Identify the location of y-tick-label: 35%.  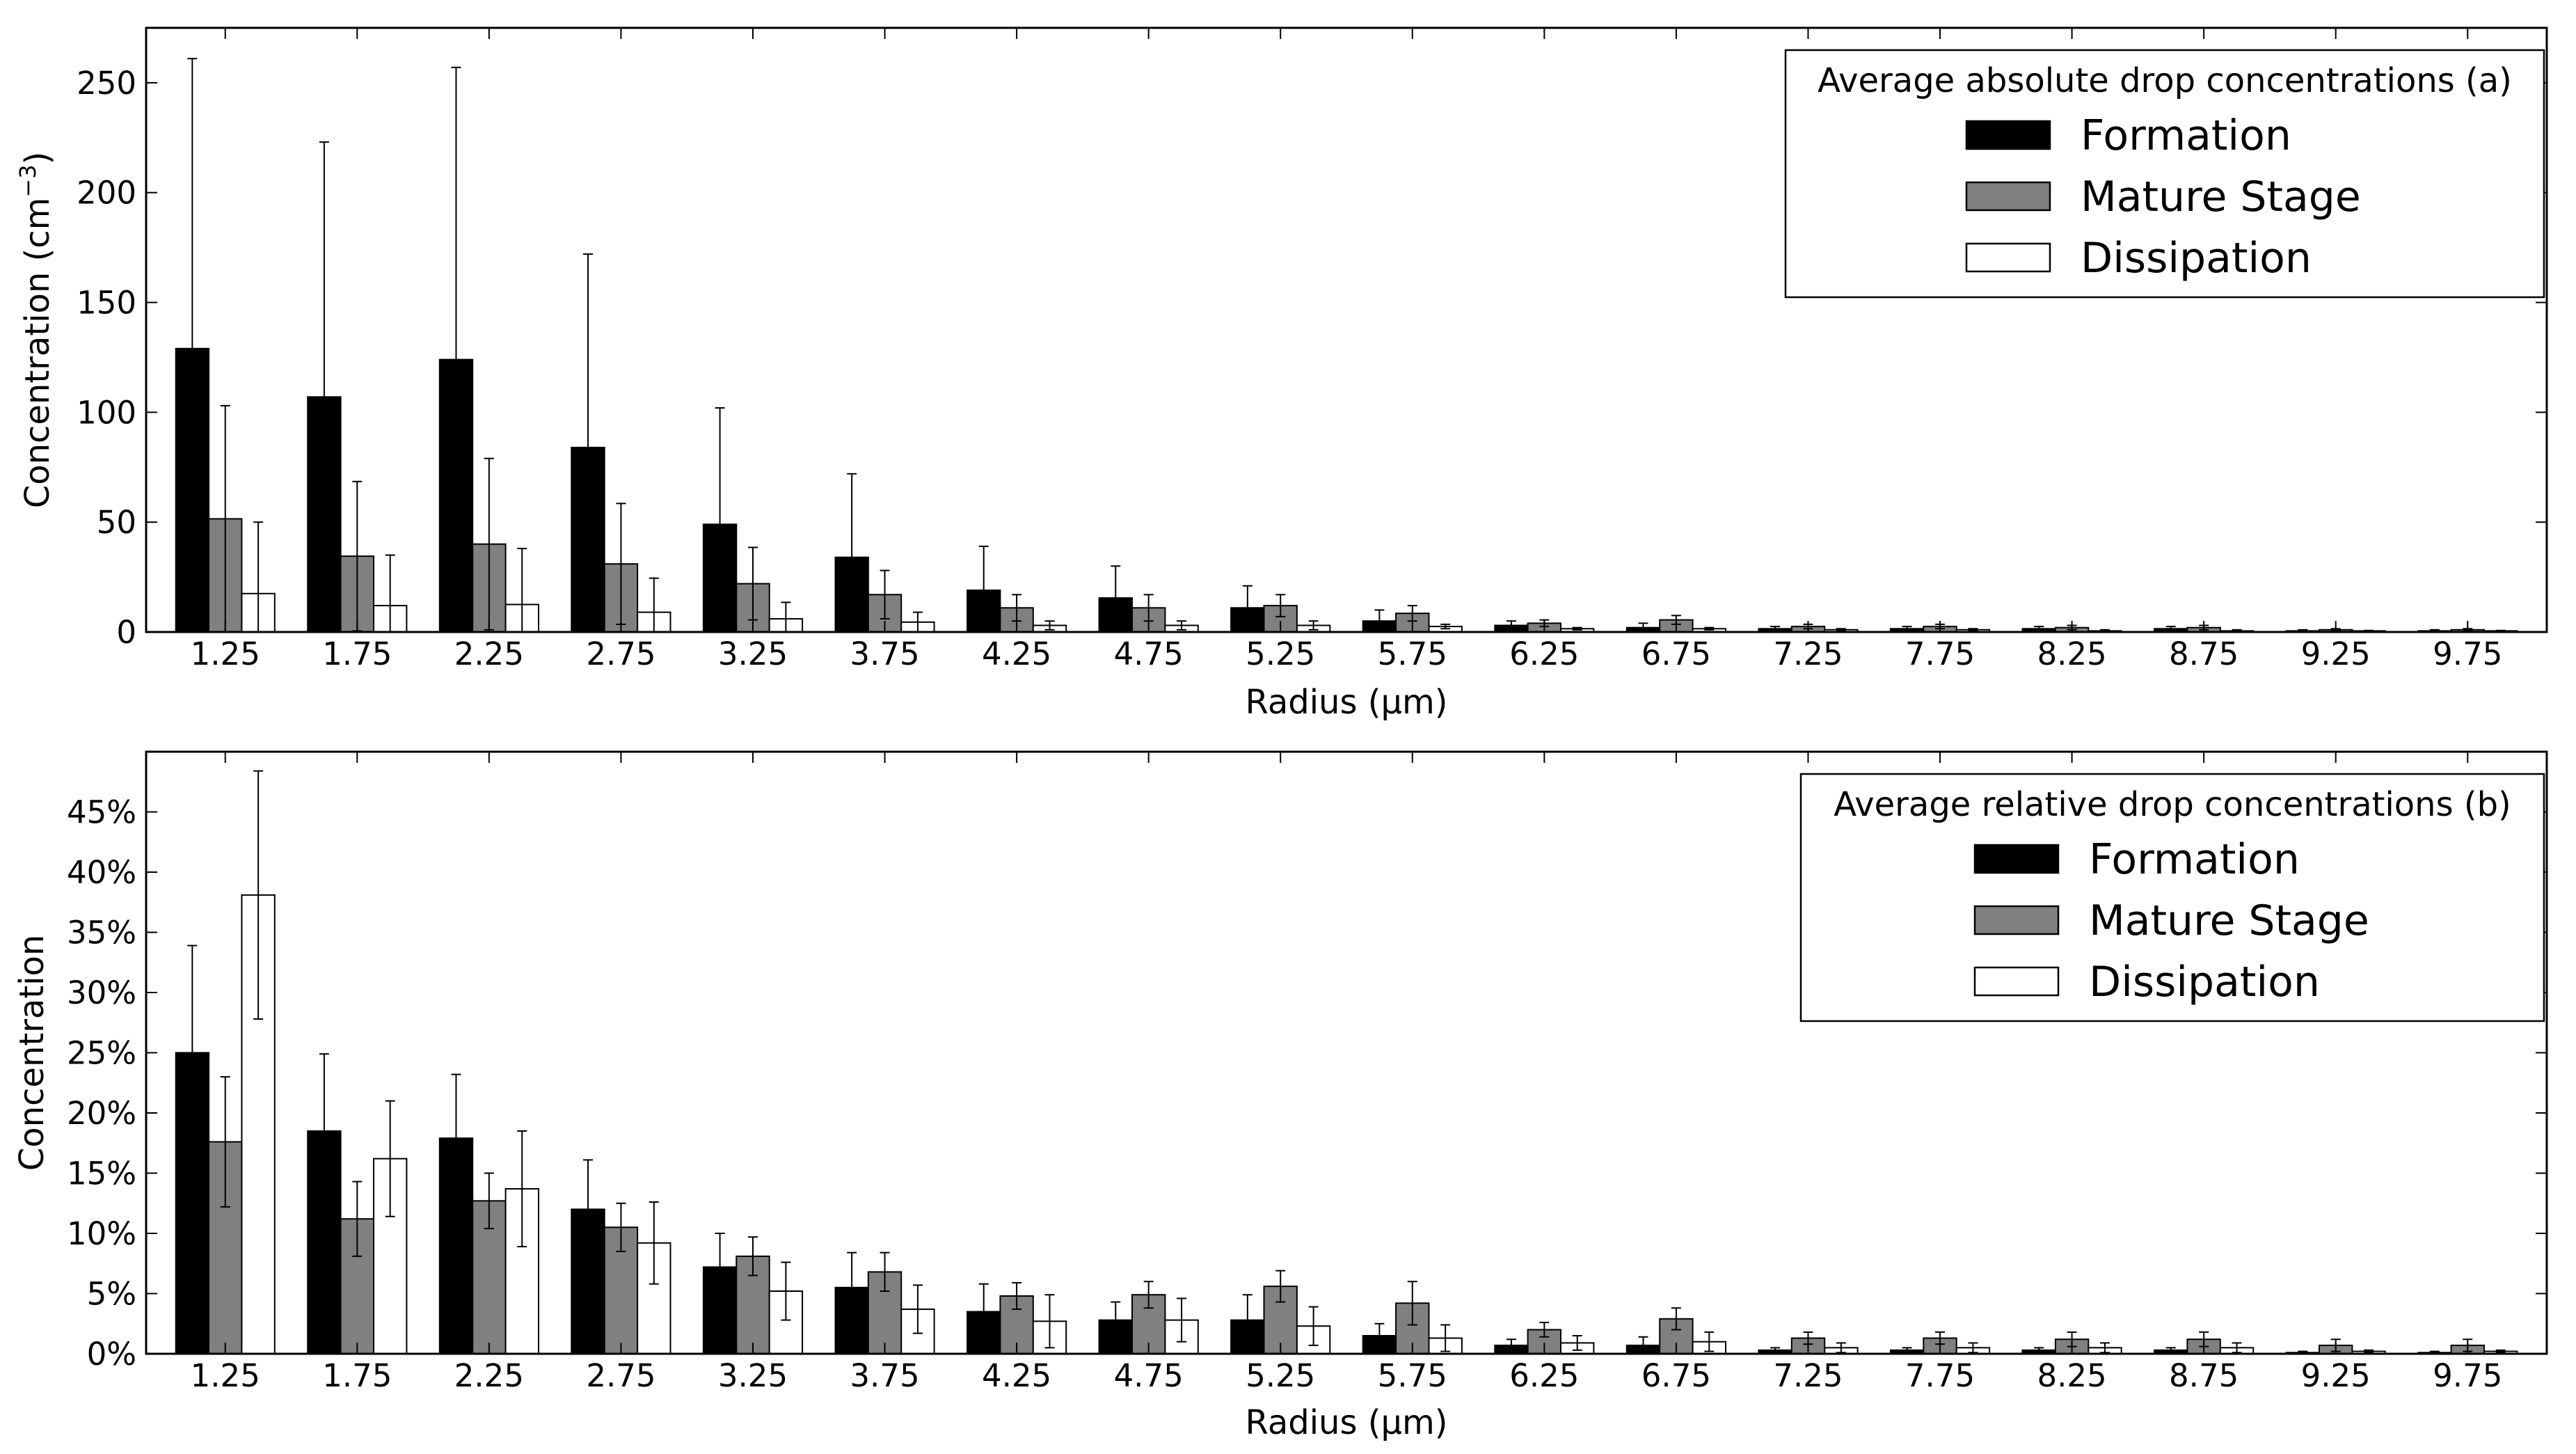
(101, 933).